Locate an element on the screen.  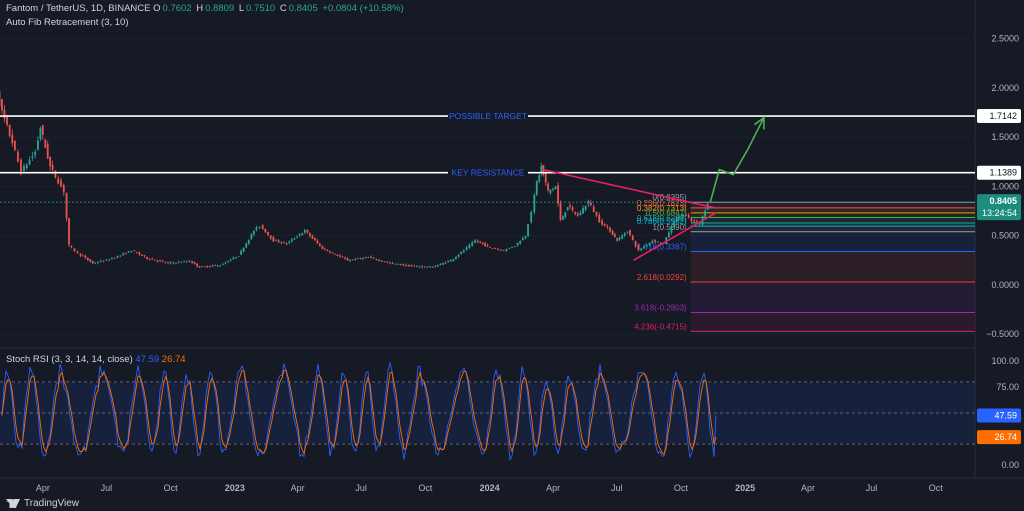
level-price-label: 1.7142 is located at coordinates (1003, 116).